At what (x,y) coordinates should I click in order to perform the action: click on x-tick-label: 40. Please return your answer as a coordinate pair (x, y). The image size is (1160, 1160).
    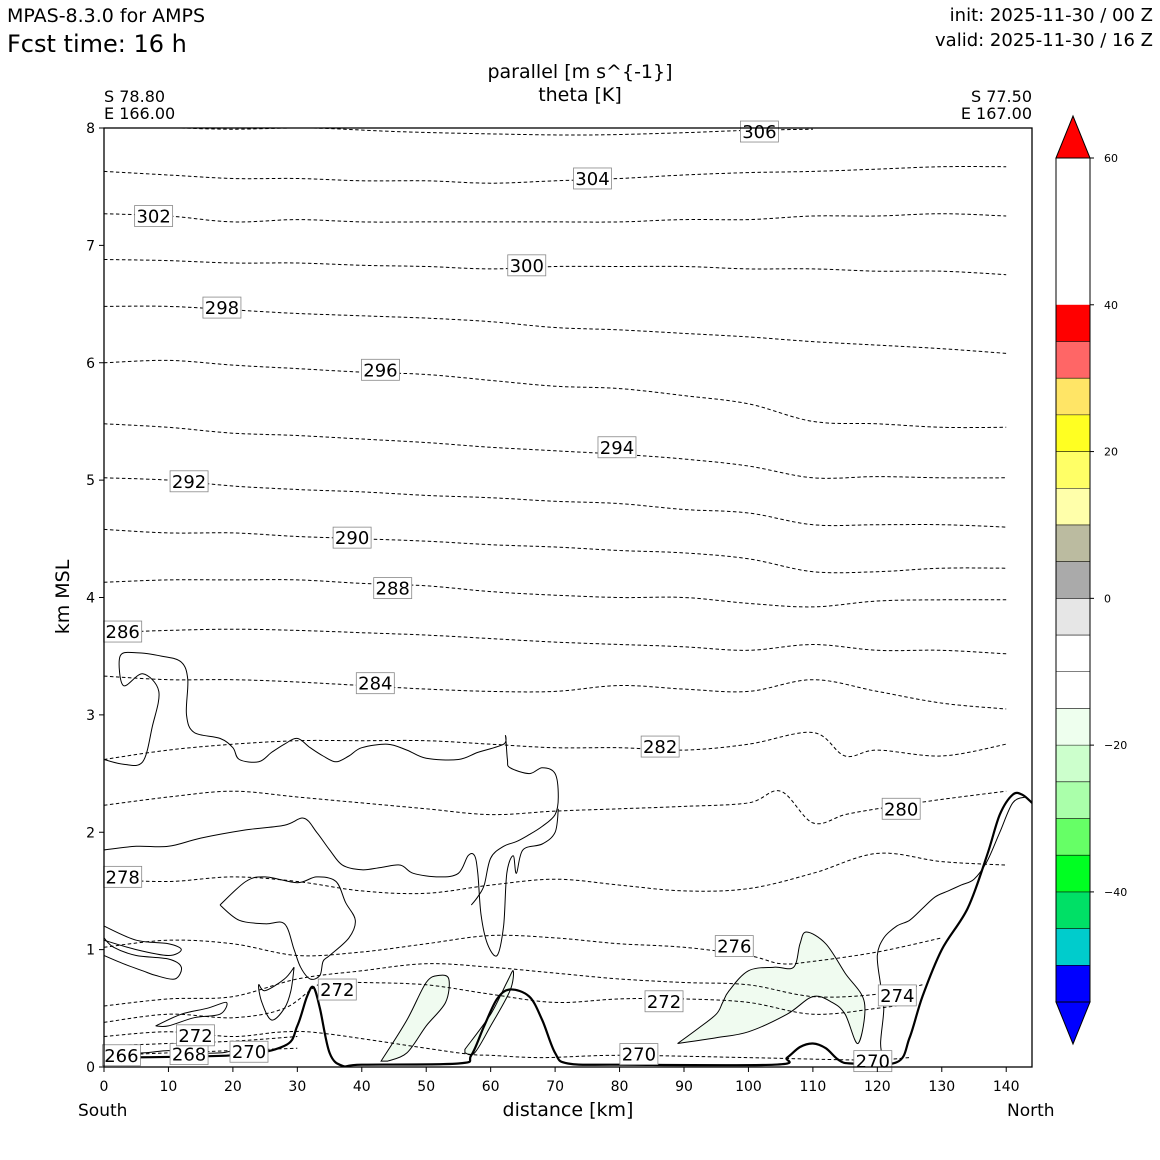
    Looking at the image, I should click on (362, 1087).